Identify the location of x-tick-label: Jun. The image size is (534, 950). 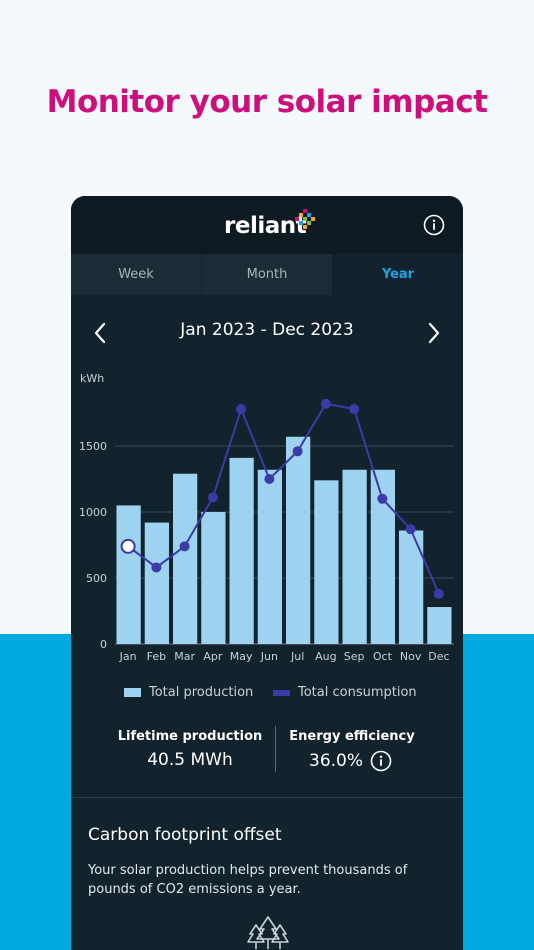
(269, 656).